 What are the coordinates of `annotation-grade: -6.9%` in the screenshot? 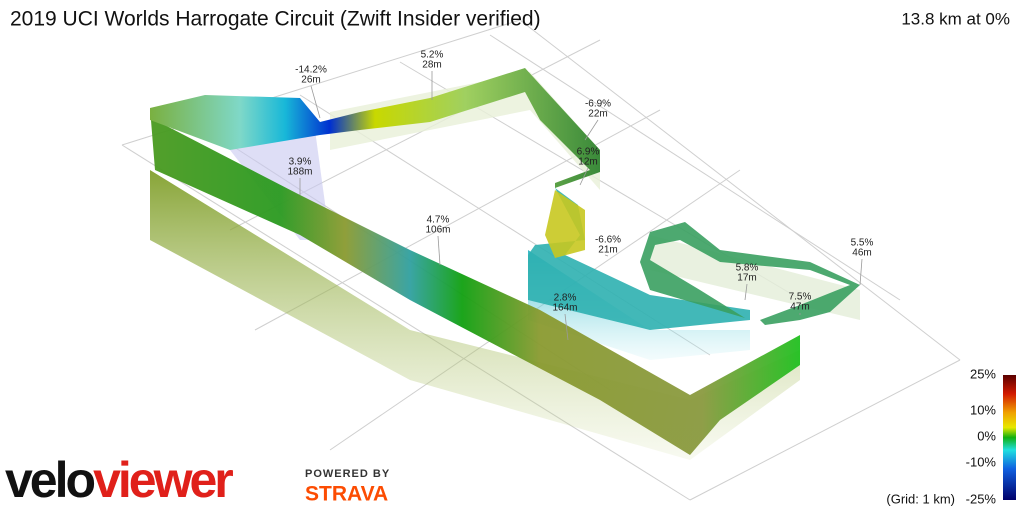 It's located at (598, 104).